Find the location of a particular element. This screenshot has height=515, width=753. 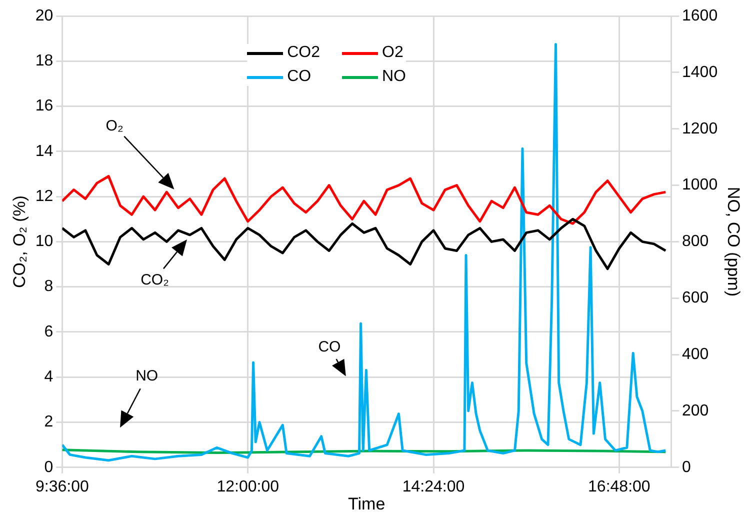

x-tick-label: 14:24:00 is located at coordinates (433, 487).